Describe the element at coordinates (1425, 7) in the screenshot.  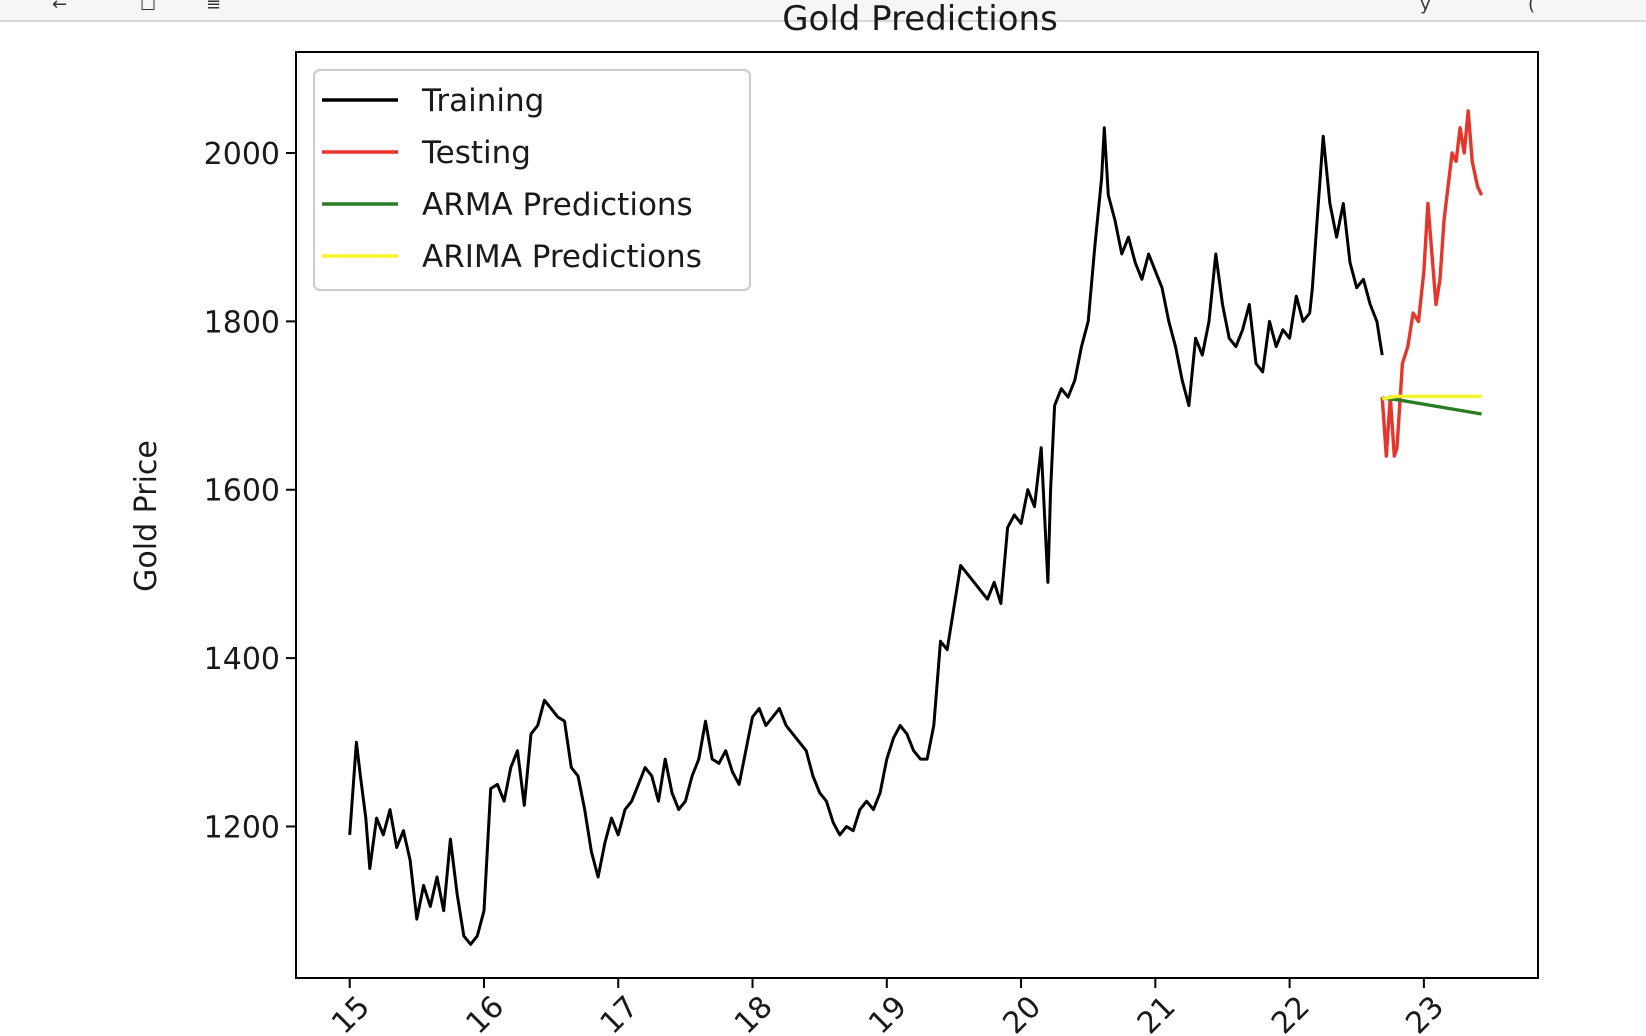
I see `toolbar-text-fragment: y` at that location.